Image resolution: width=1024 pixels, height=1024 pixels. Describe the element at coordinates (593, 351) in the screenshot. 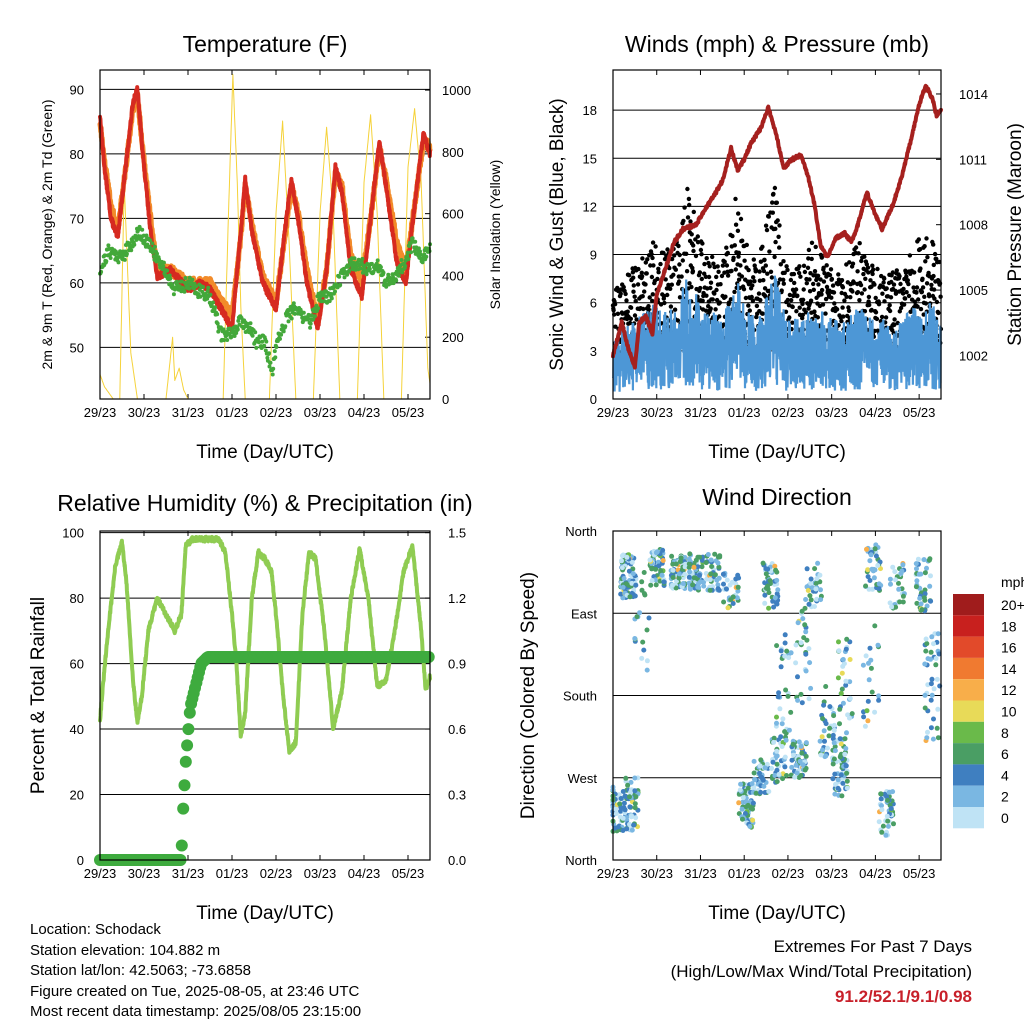

I see `y-tick-label: 3` at that location.